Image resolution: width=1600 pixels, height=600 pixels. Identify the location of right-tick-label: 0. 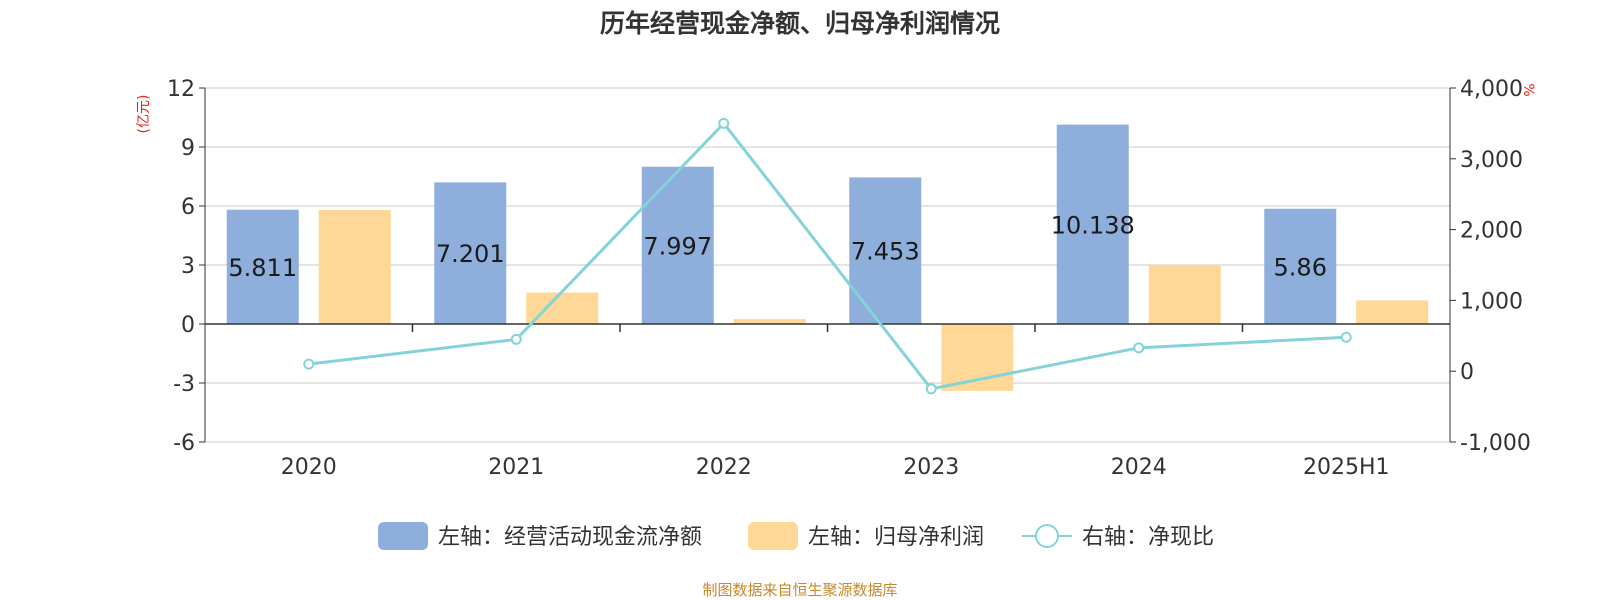
(1467, 372).